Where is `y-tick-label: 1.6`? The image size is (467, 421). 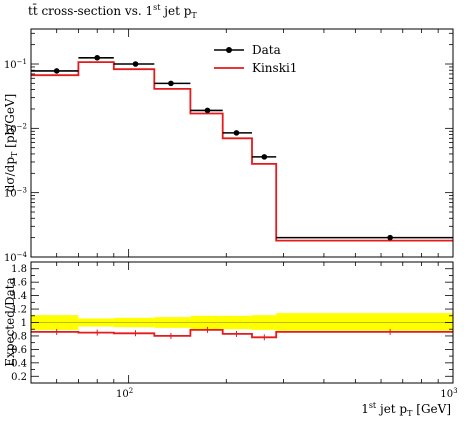
y-tick-label: 1.6 is located at coordinates (19, 283).